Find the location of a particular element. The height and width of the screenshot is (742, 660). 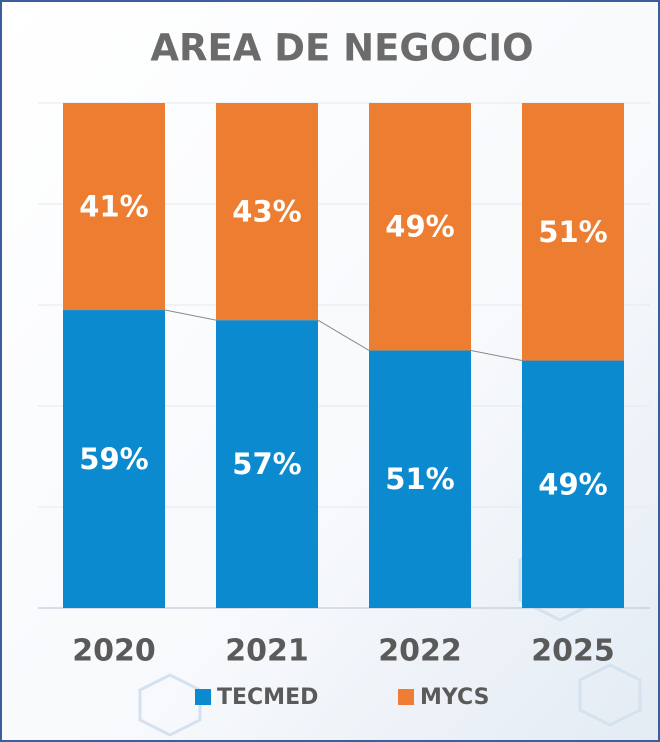

value-label: 43% is located at coordinates (266, 212).